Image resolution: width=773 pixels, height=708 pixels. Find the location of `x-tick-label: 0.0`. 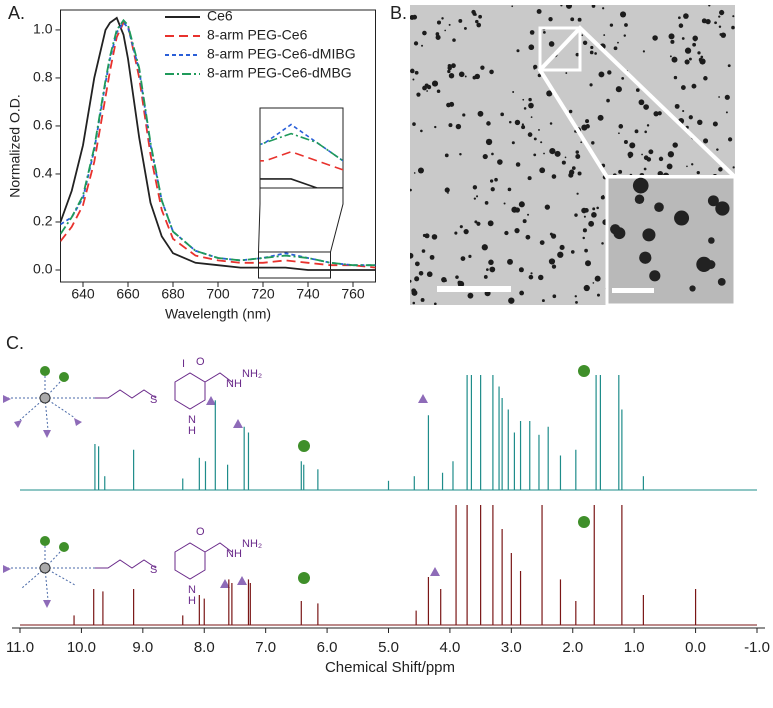

x-tick-label: 0.0 is located at coordinates (695, 647).